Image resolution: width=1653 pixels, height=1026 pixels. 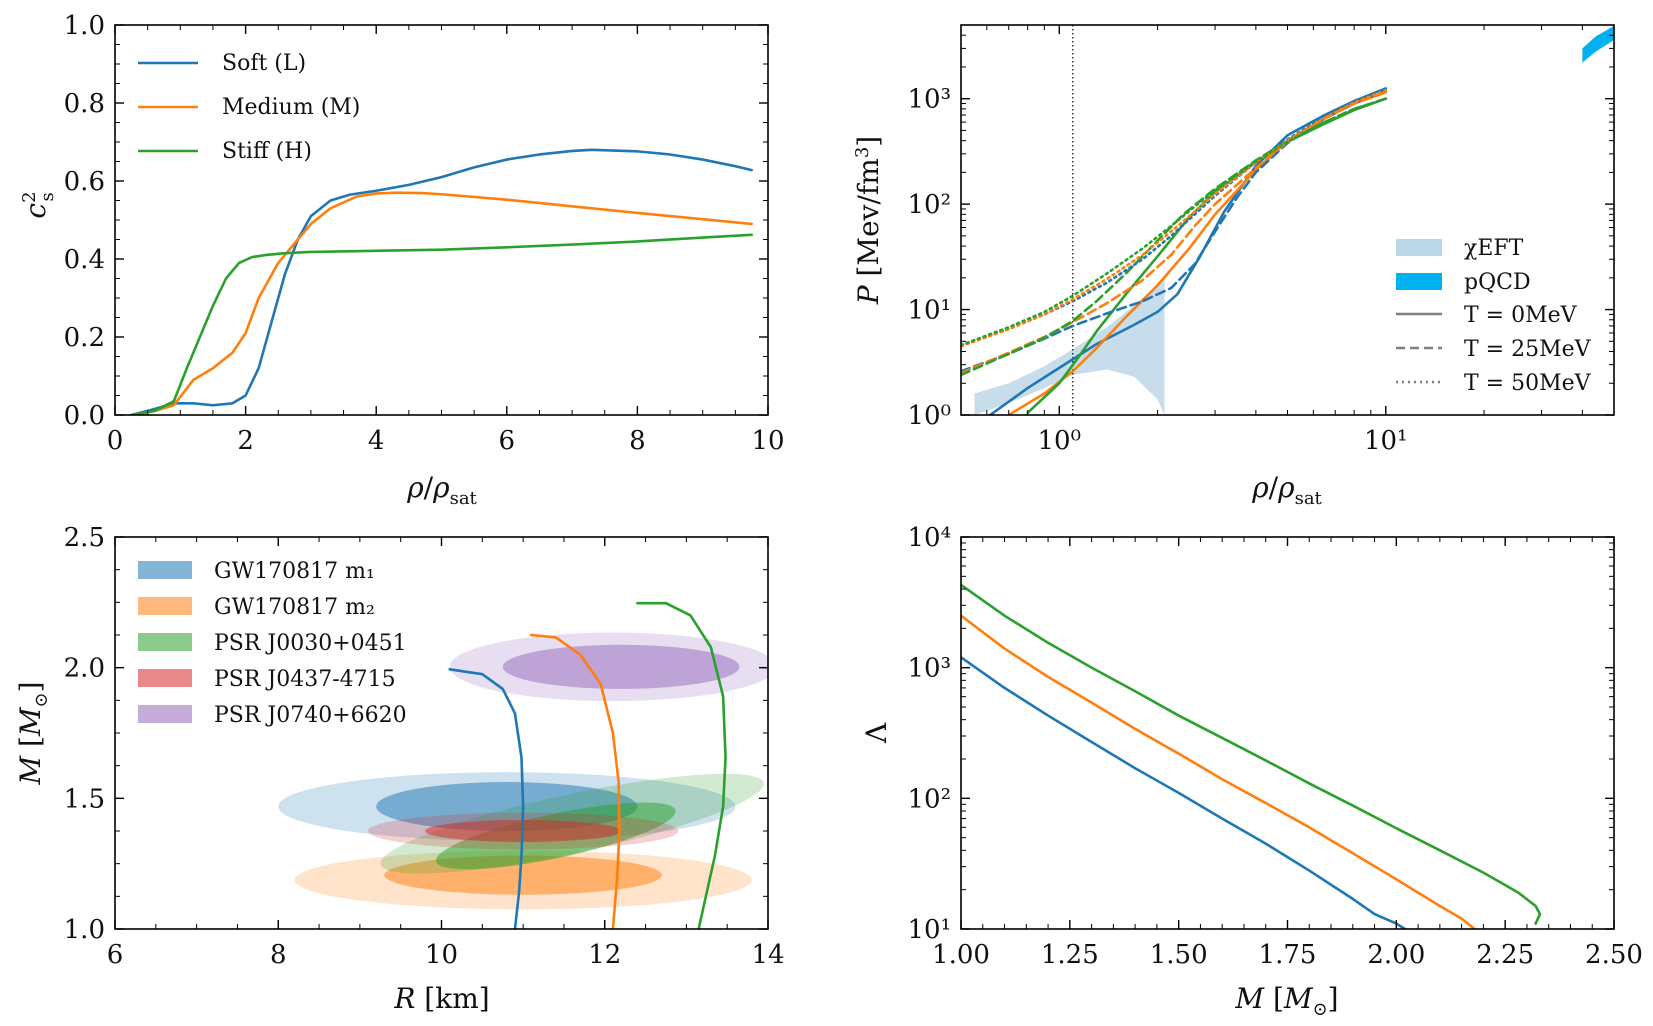 What do you see at coordinates (1505, 955) in the screenshot?
I see `x-tick-label: 2.25` at bounding box center [1505, 955].